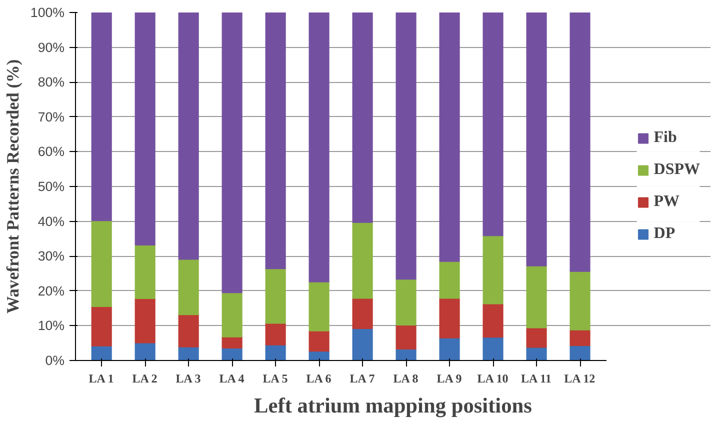  I want to click on x-axis-title: Left atrium mapping positions, so click(393, 406).